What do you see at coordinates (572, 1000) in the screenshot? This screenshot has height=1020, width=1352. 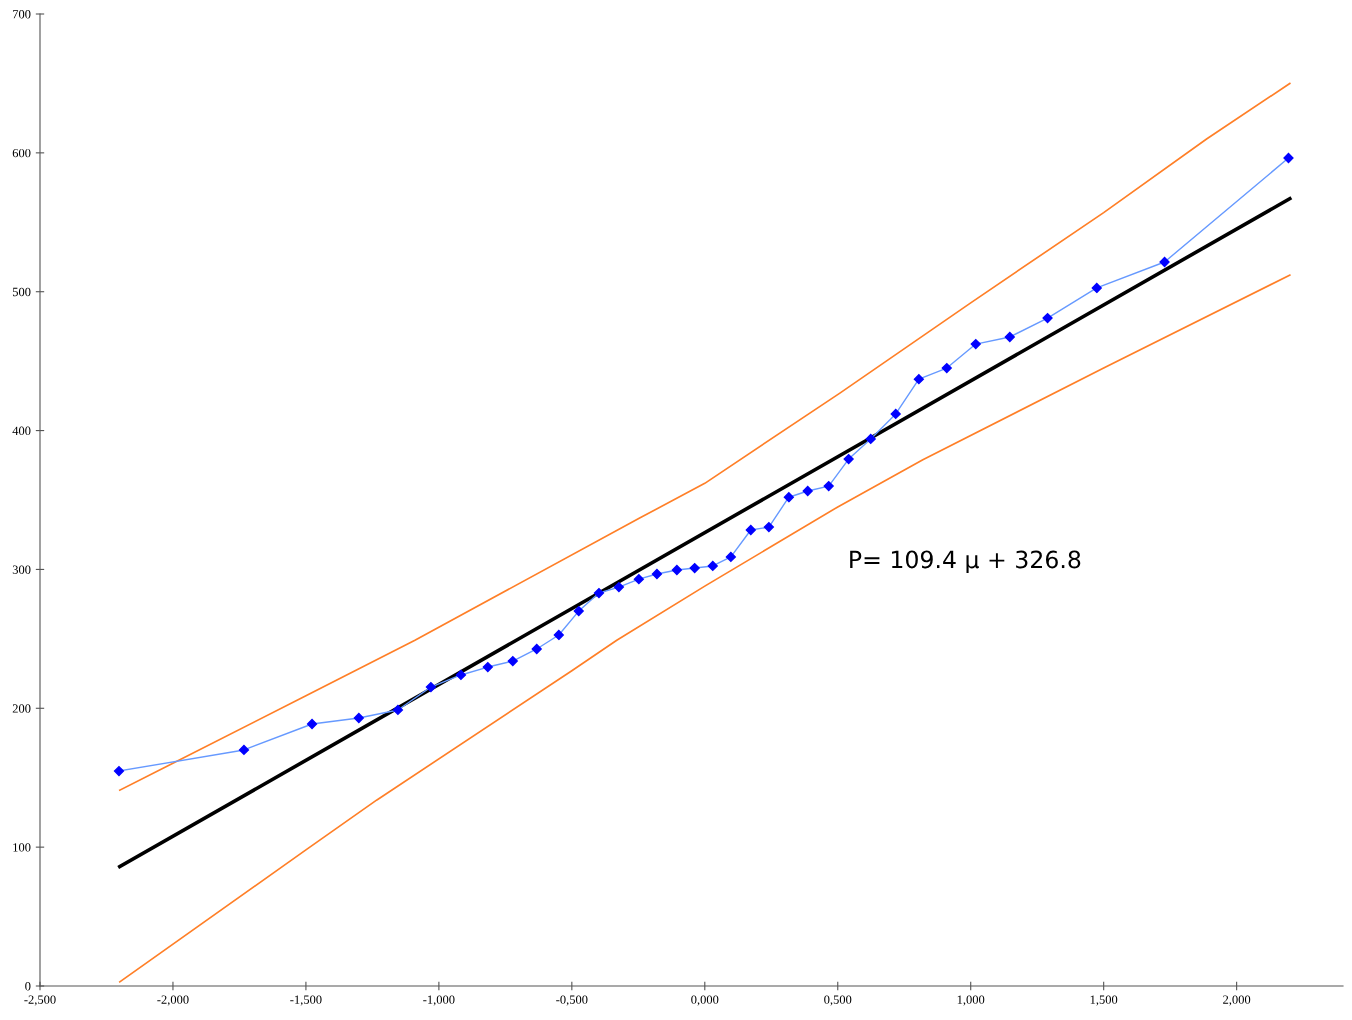 I see `x-tick-label: -0,500` at bounding box center [572, 1000].